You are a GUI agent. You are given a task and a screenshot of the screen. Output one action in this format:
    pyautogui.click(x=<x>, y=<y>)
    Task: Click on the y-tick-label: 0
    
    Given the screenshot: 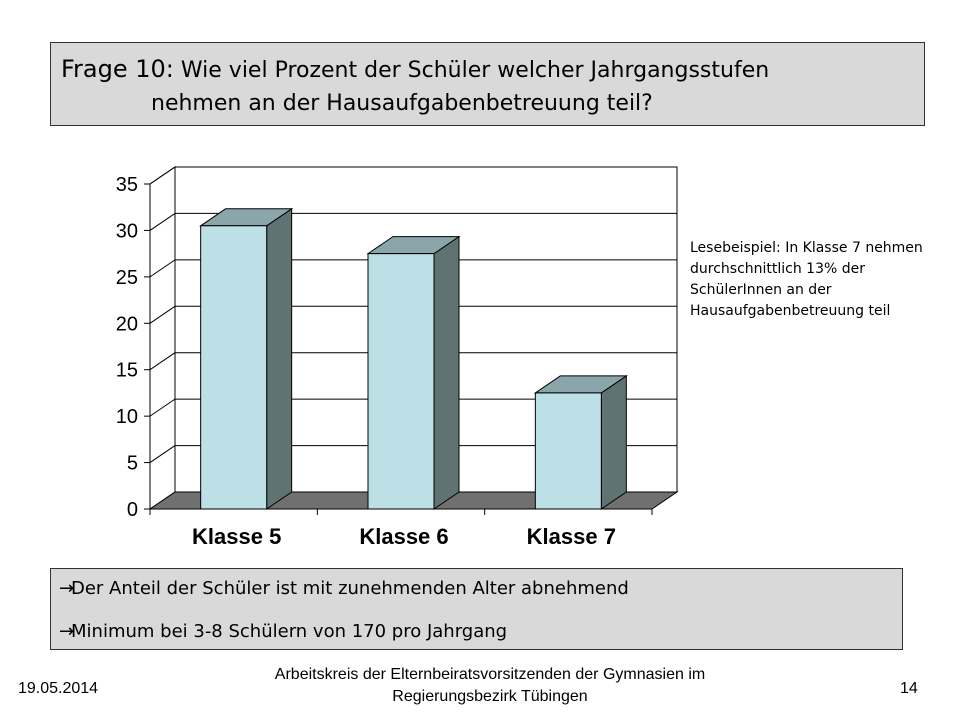 What is the action you would take?
    pyautogui.click(x=132, y=510)
    